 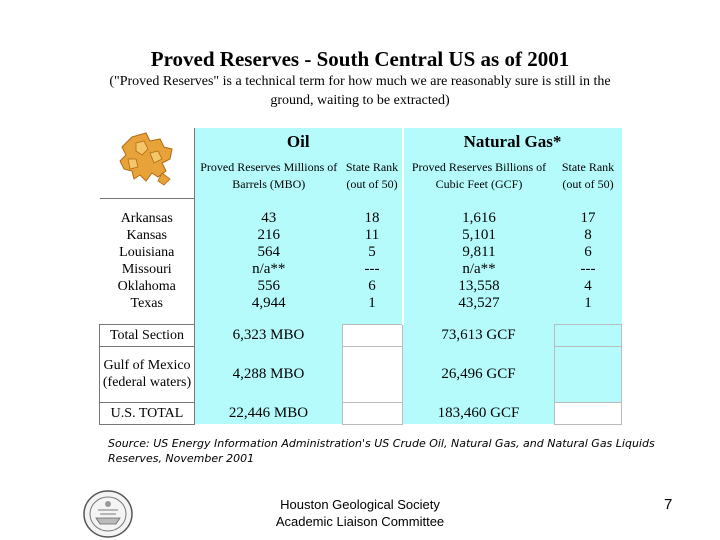 What do you see at coordinates (360, 504) in the screenshot?
I see `footer-line-1: Houston Geological Society` at bounding box center [360, 504].